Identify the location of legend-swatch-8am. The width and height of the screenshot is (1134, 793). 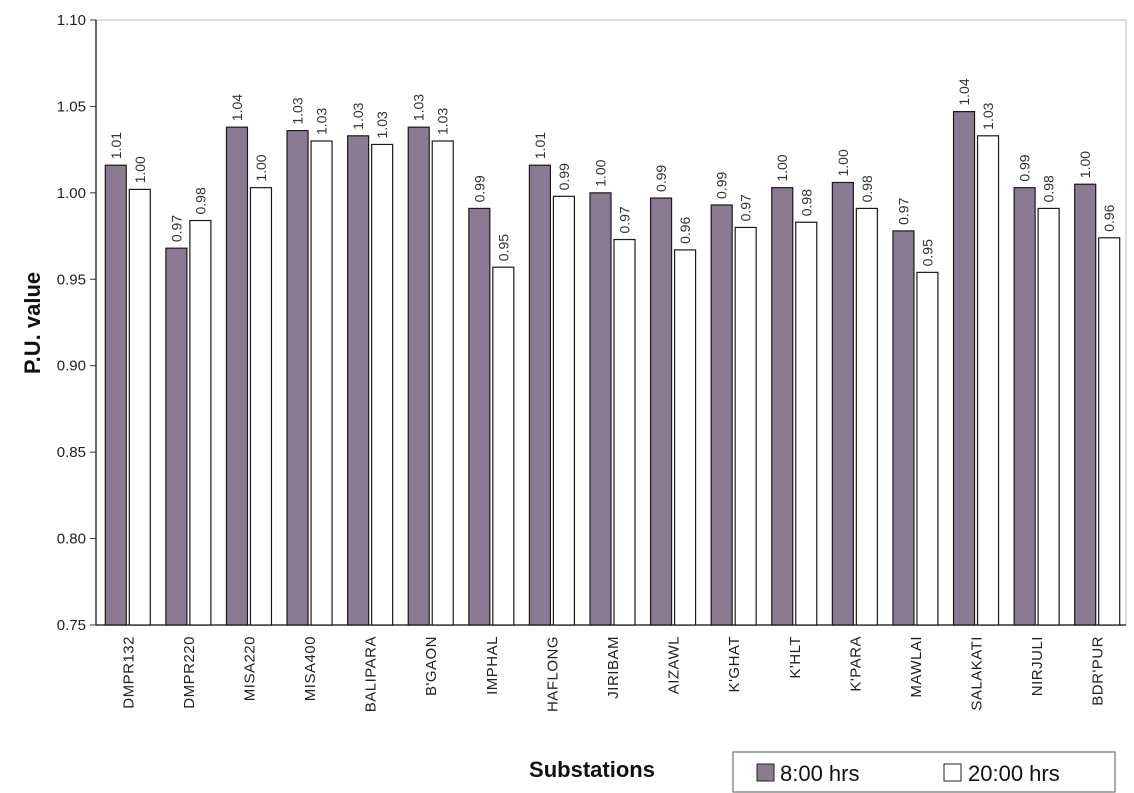
(765, 772).